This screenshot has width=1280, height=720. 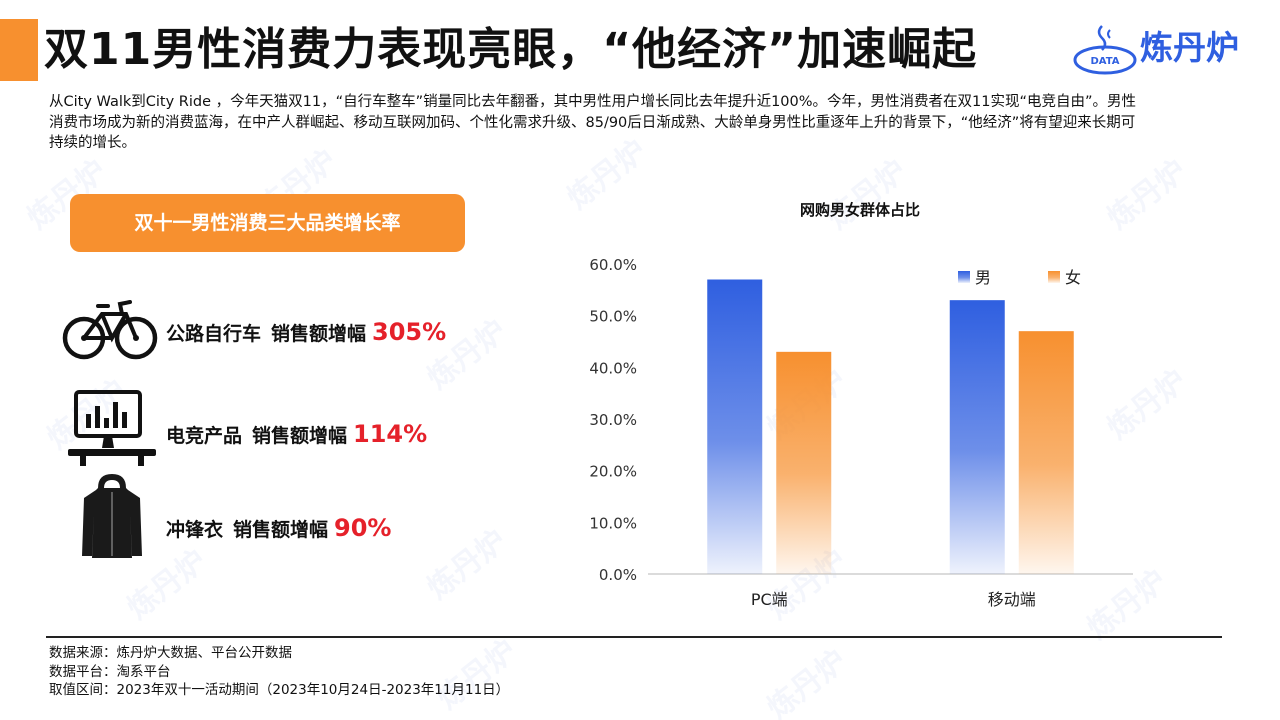 What do you see at coordinates (613, 523) in the screenshot?
I see `y-tick-label: 10.0%` at bounding box center [613, 523].